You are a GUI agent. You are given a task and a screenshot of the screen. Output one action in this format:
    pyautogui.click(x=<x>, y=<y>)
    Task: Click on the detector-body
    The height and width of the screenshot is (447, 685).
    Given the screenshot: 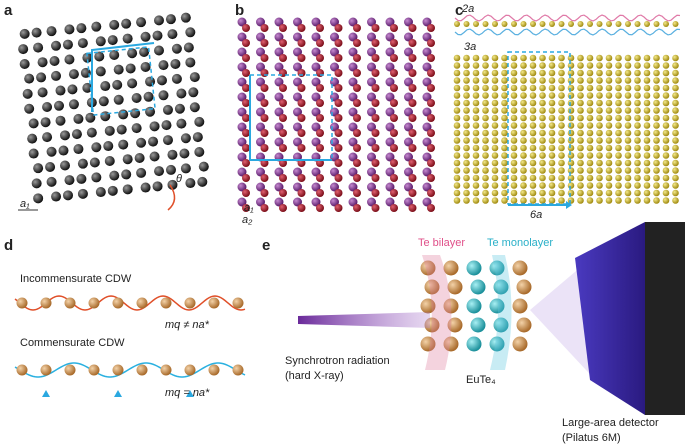 What is the action you would take?
    pyautogui.click(x=665, y=318)
    